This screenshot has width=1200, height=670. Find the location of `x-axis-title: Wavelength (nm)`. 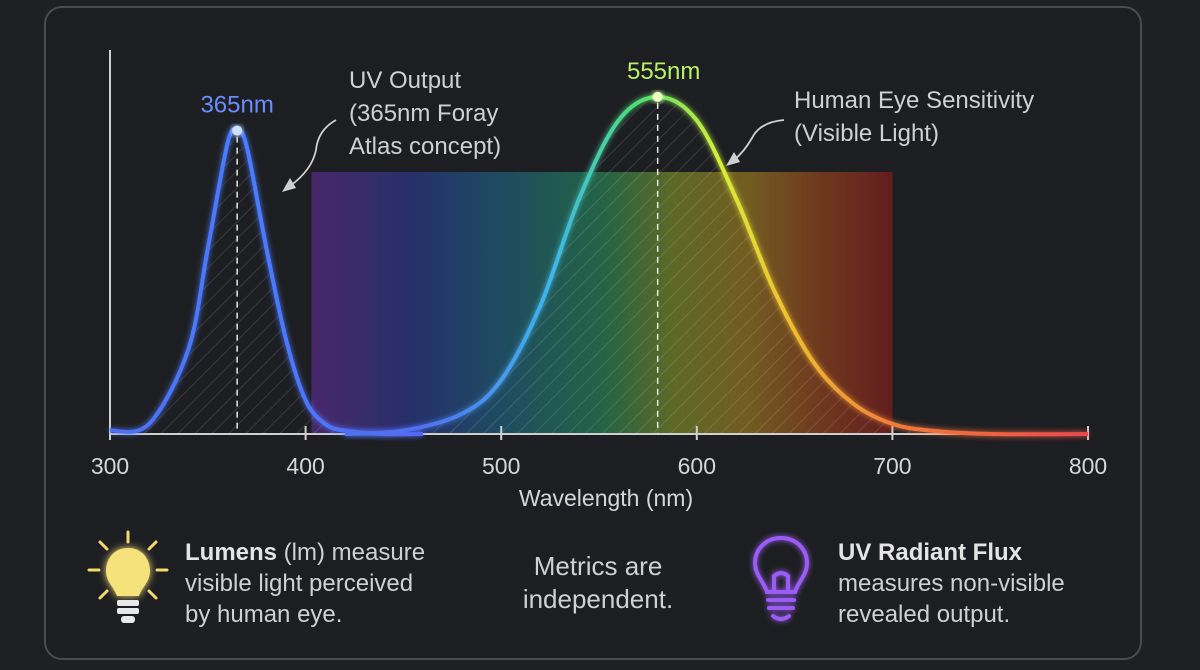

x-axis-title: Wavelength (nm) is located at coordinates (606, 498).